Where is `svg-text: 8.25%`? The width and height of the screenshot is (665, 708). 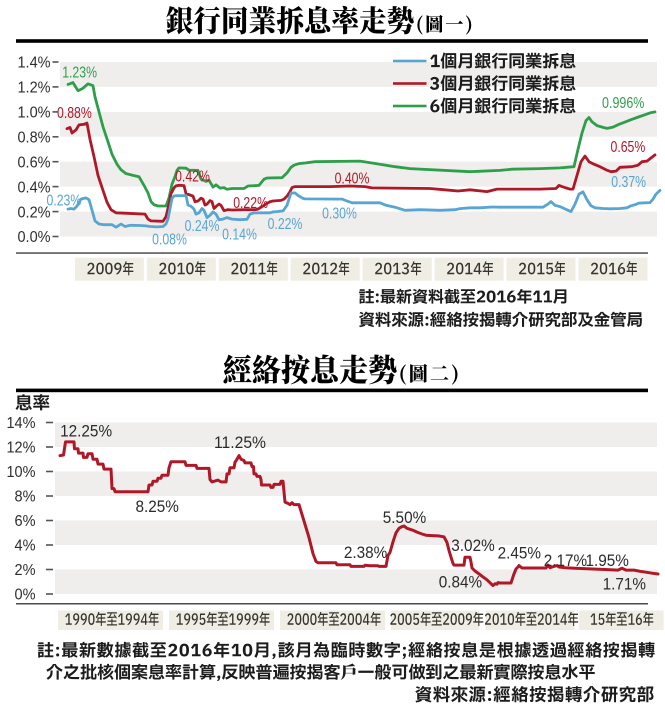 svg-text: 8.25% is located at coordinates (157, 507).